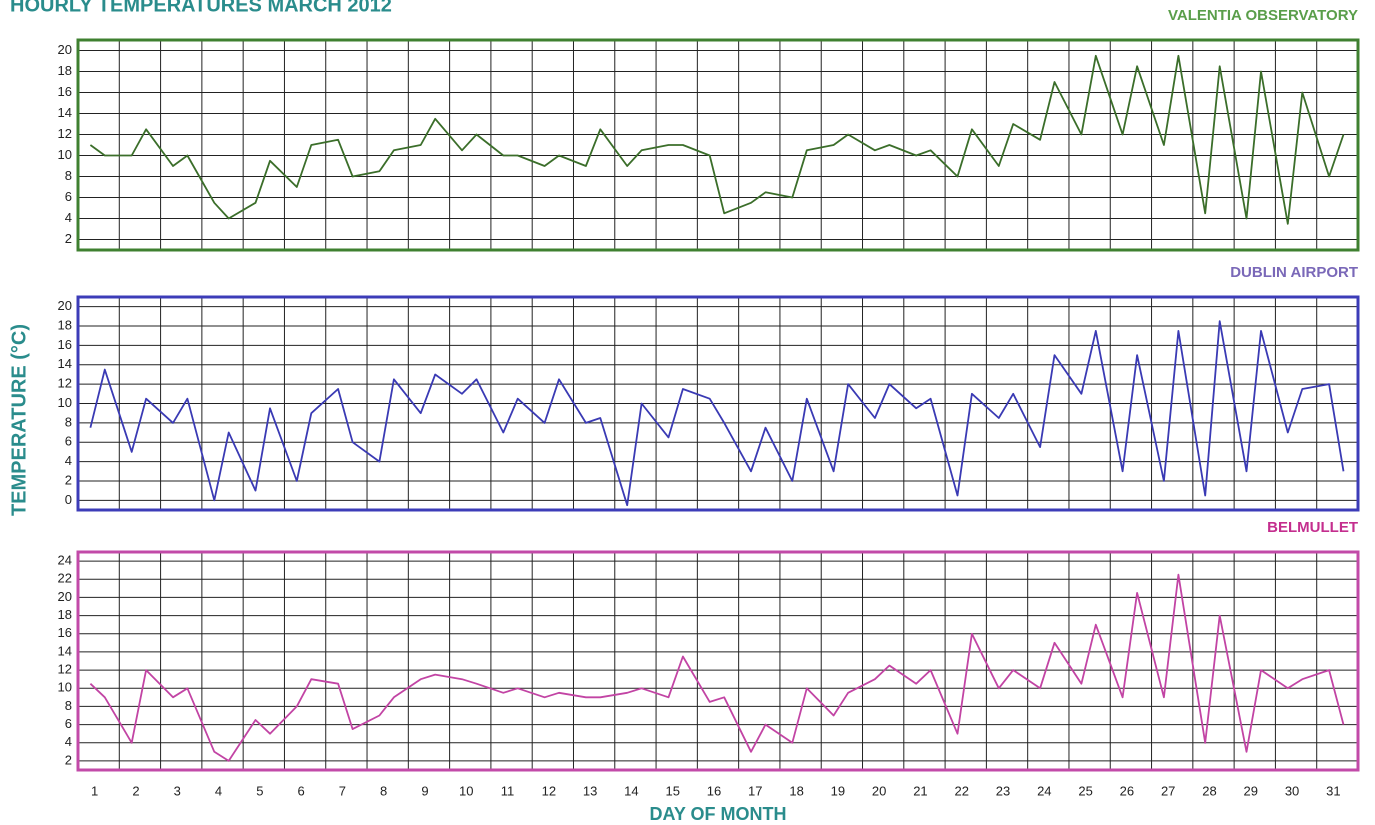 This screenshot has width=1375, height=825. What do you see at coordinates (201, 8) in the screenshot?
I see `chart-title: HOURLY TEMPERATURES MARCH 2012` at bounding box center [201, 8].